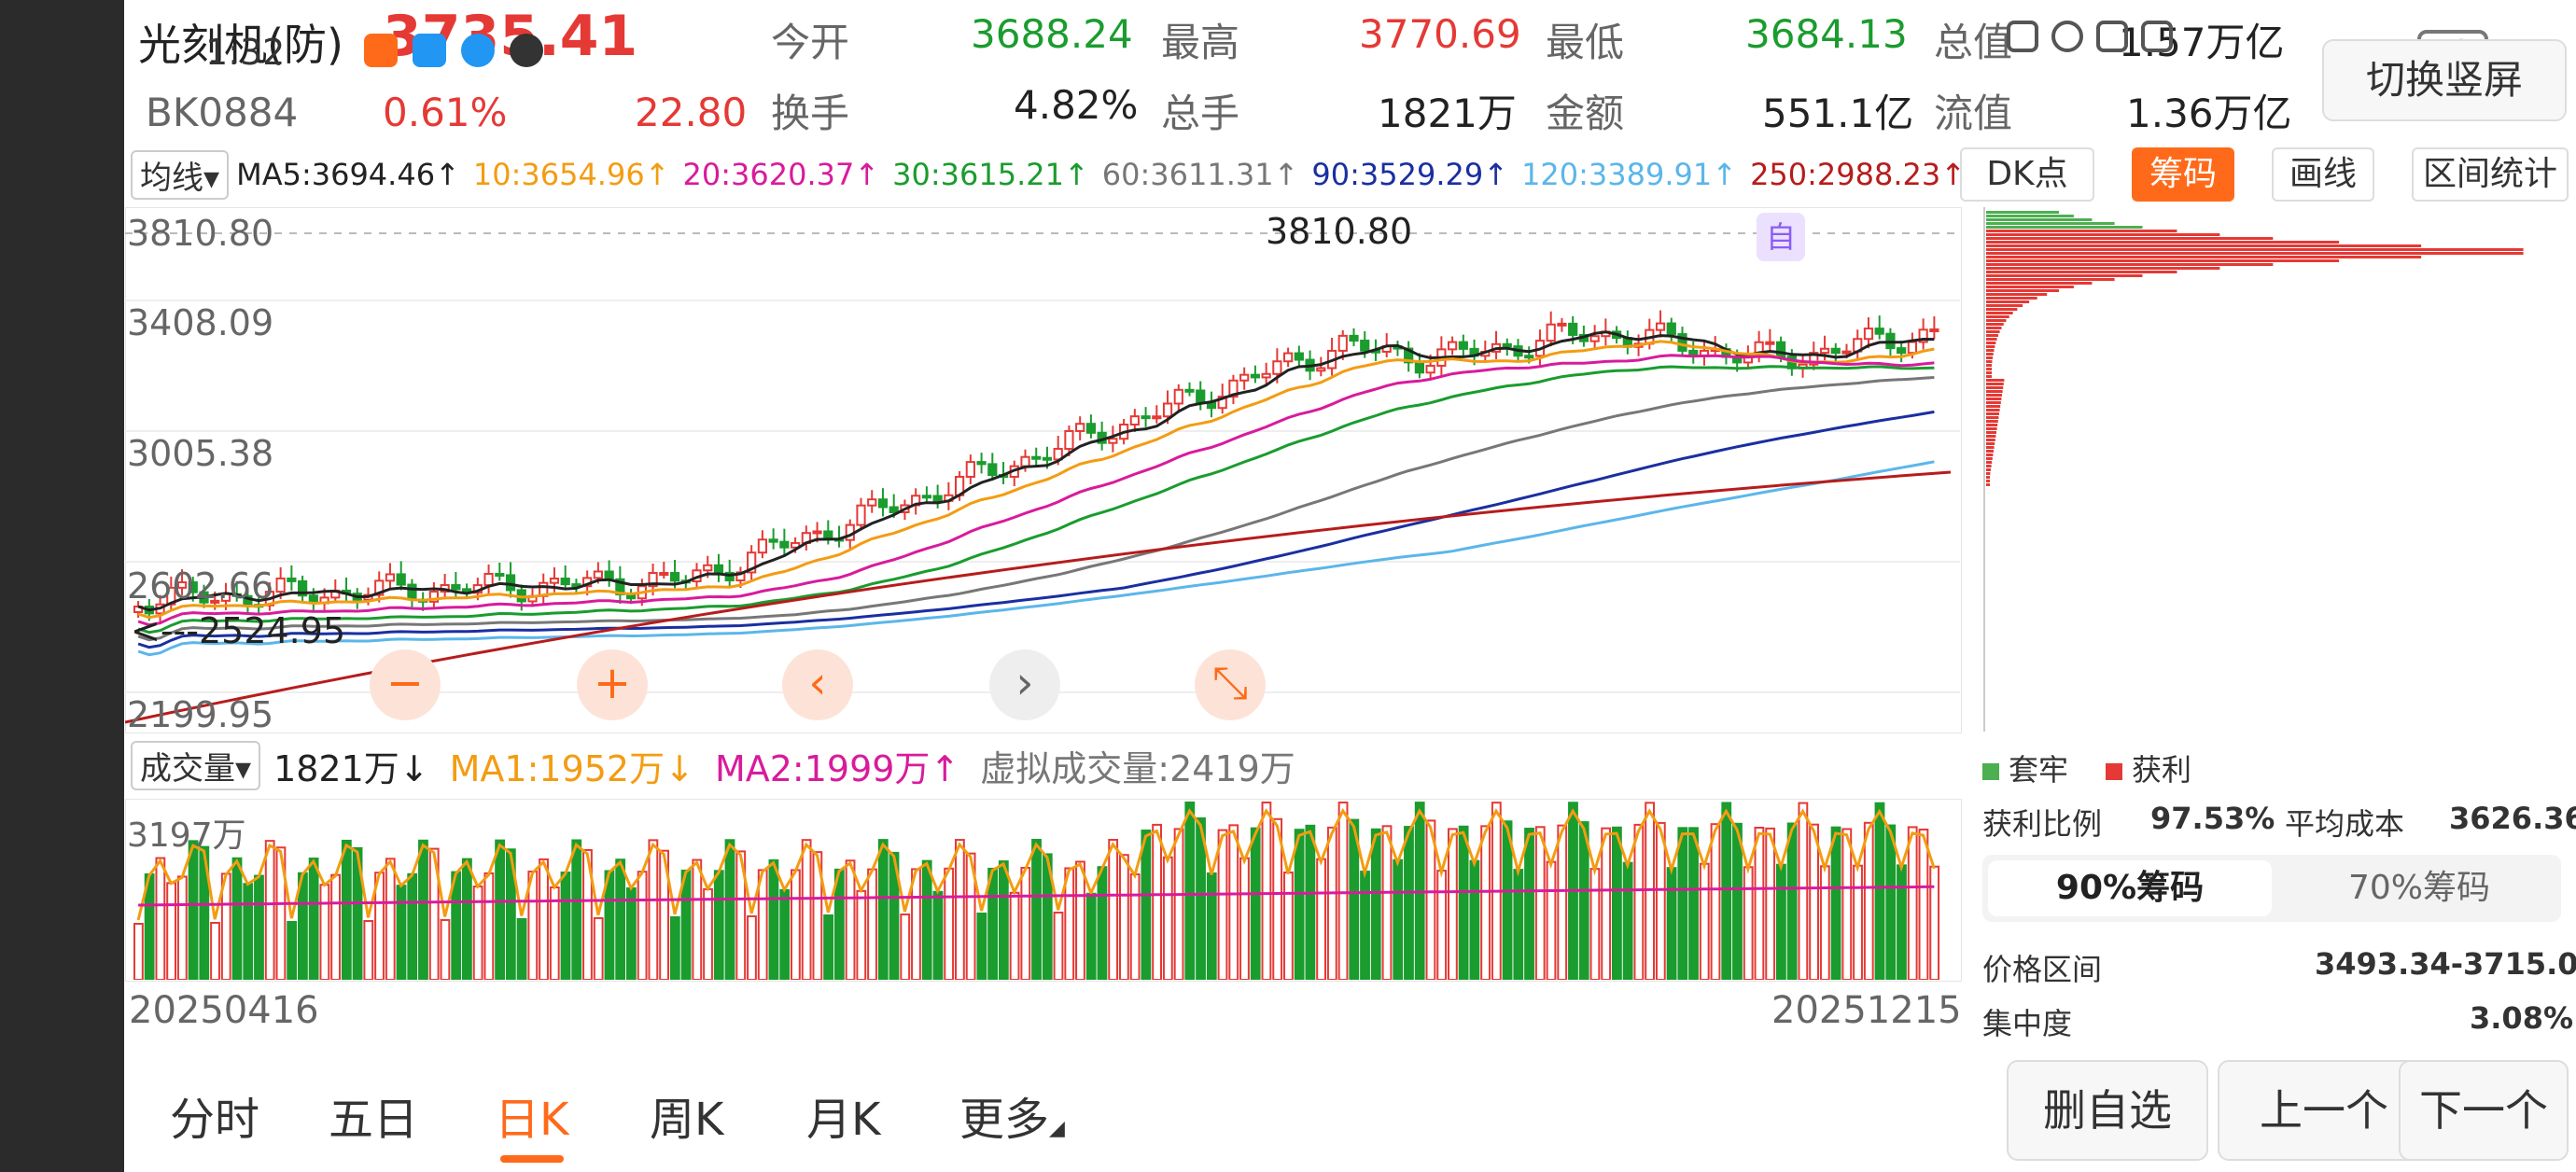 This screenshot has height=1172, width=2576. I want to click on switch-portrait-button: 切换竖屏, so click(2444, 80).